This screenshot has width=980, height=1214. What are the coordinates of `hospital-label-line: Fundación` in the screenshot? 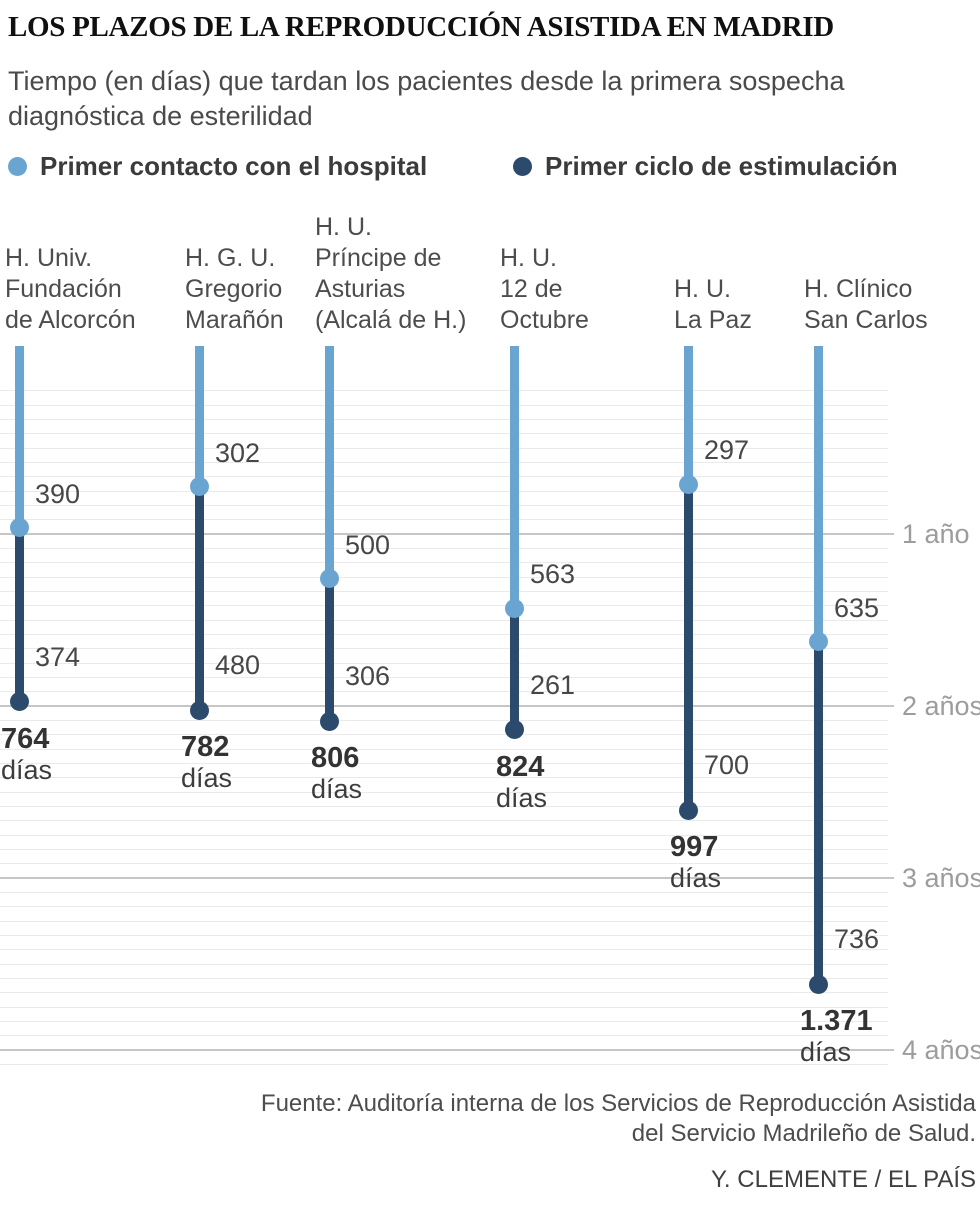 It's located at (63, 289).